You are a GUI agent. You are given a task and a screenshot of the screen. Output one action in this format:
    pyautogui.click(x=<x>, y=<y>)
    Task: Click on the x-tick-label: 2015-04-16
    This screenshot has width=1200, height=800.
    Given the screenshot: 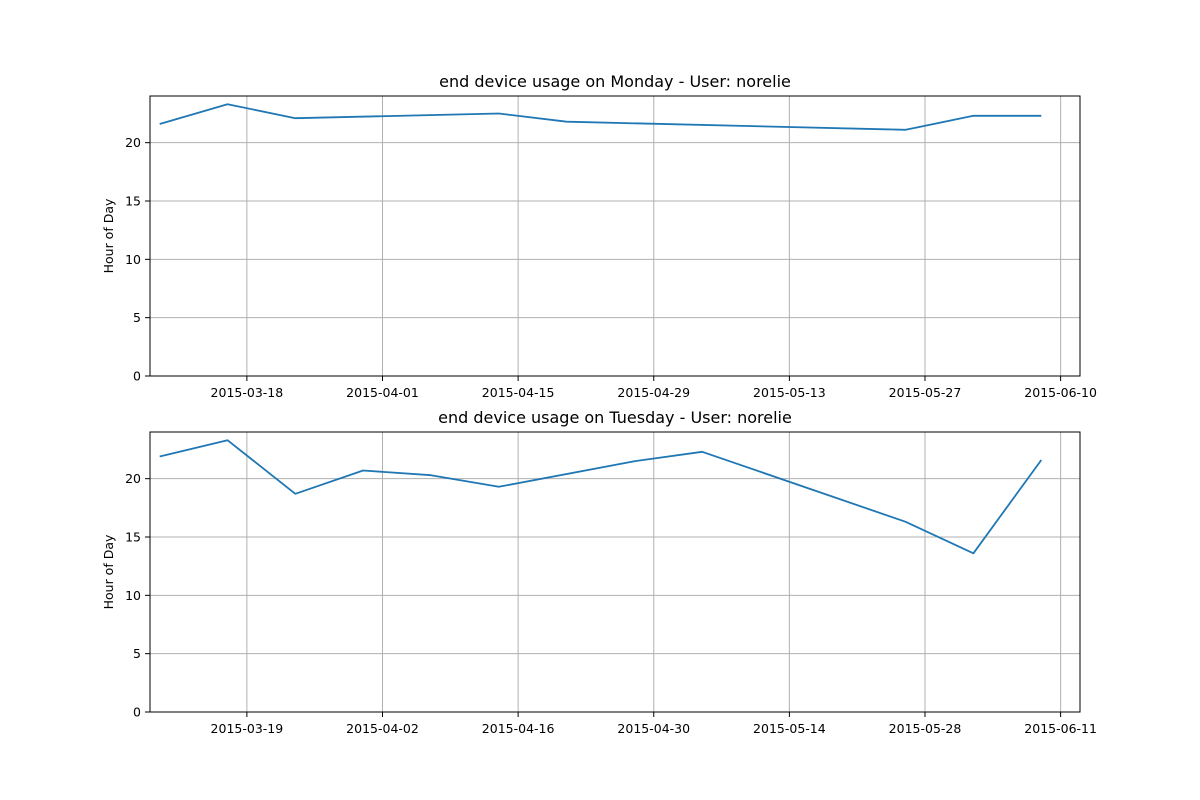 What is the action you would take?
    pyautogui.click(x=518, y=728)
    